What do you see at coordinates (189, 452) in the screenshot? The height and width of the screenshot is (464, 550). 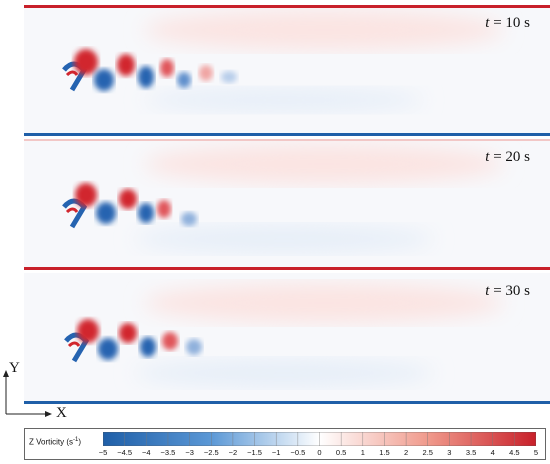 I see `colorbar-tick-label: −3` at bounding box center [189, 452].